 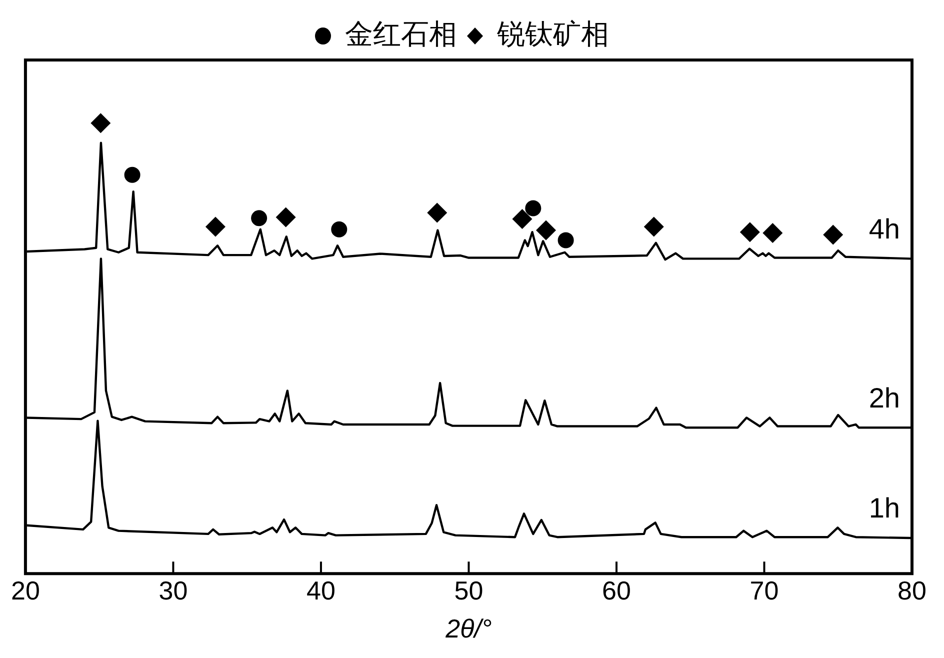 I want to click on x-tick-label: 70, so click(x=764, y=590).